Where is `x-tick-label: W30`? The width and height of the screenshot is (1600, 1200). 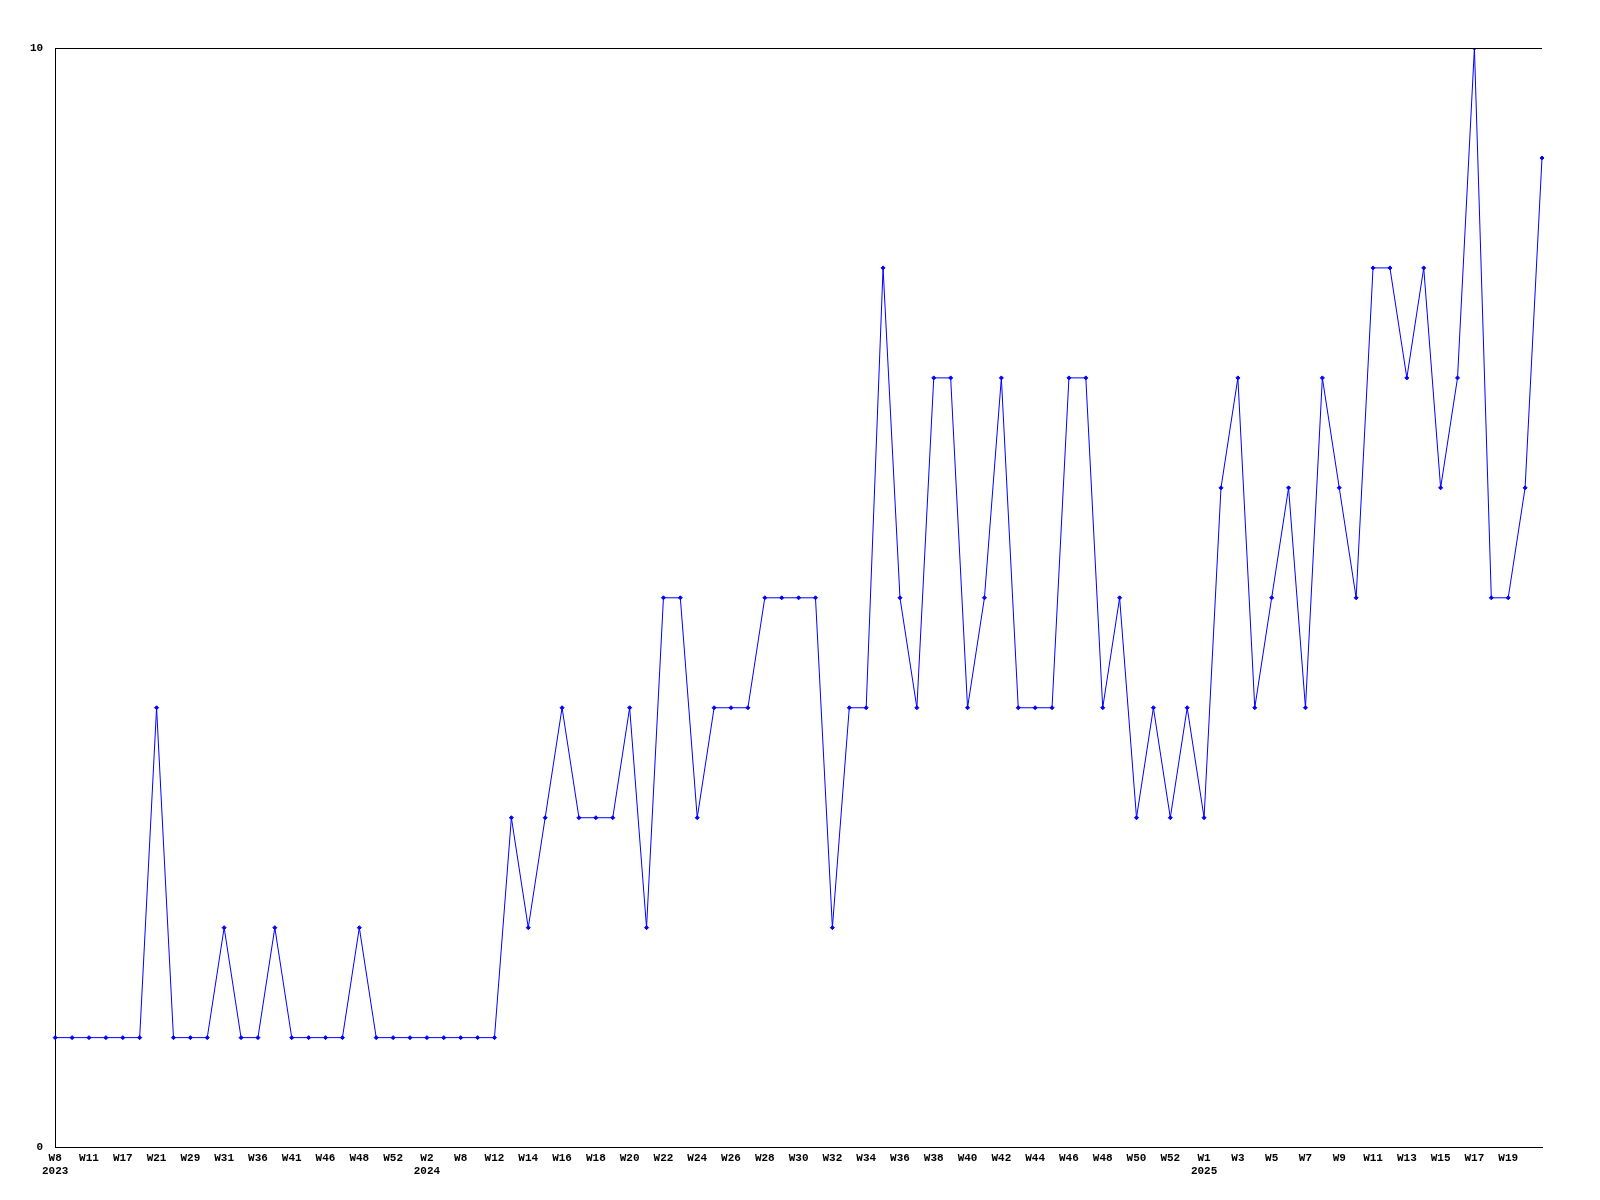
x-tick-label: W30 is located at coordinates (798, 1157).